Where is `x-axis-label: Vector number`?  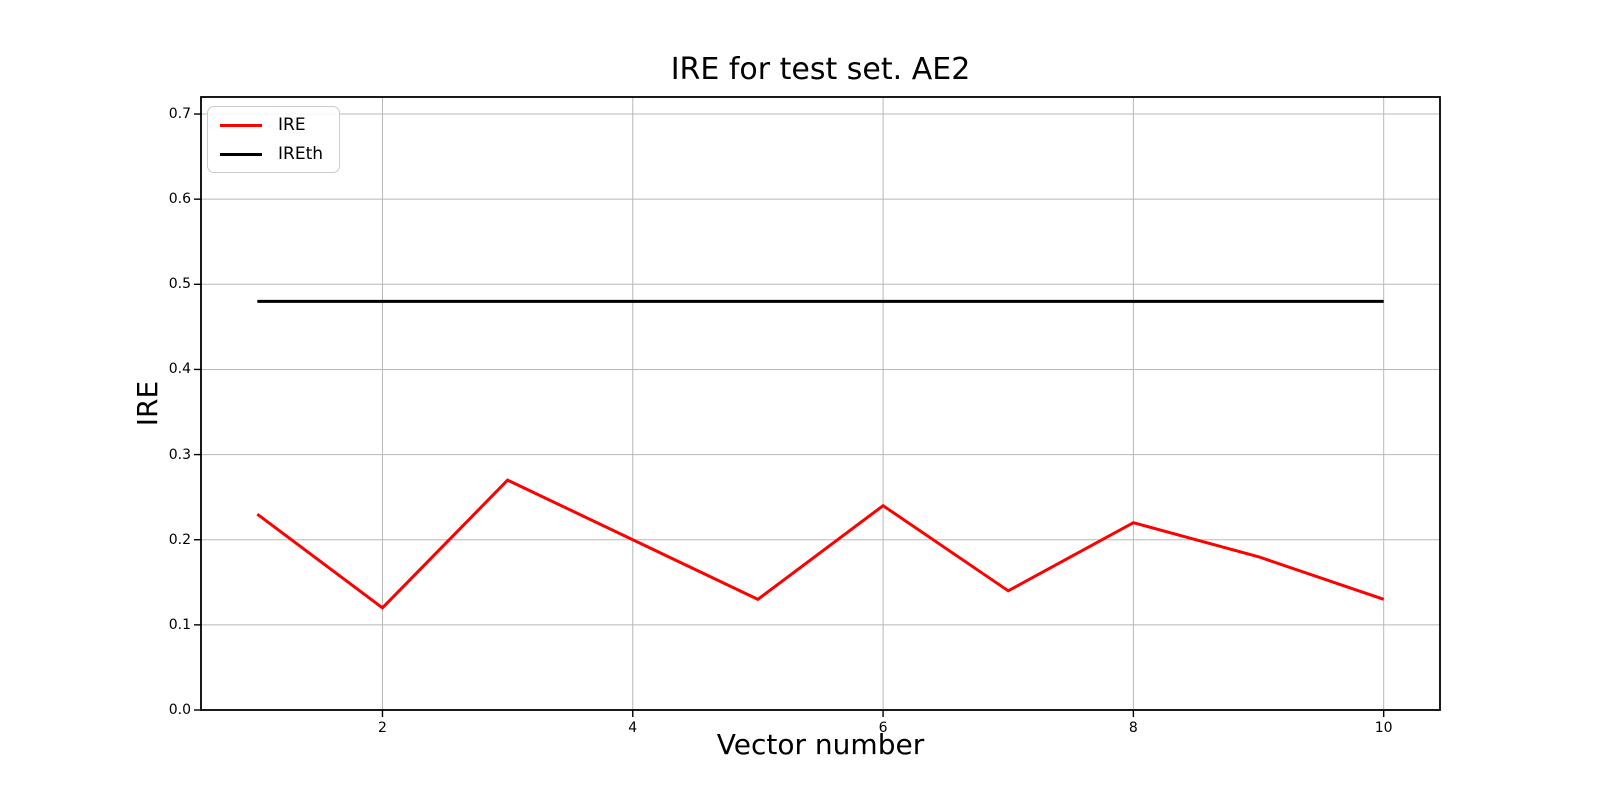 x-axis-label: Vector number is located at coordinates (820, 744).